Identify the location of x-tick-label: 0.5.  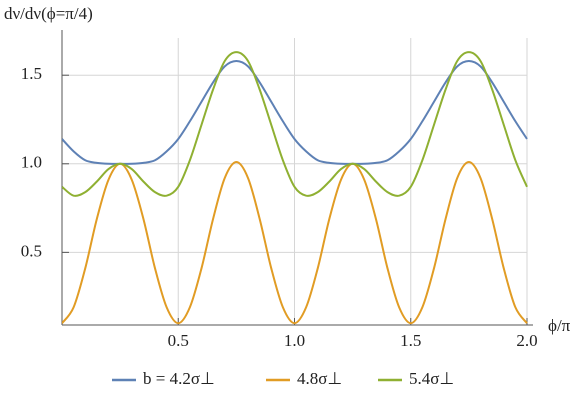
(178, 340).